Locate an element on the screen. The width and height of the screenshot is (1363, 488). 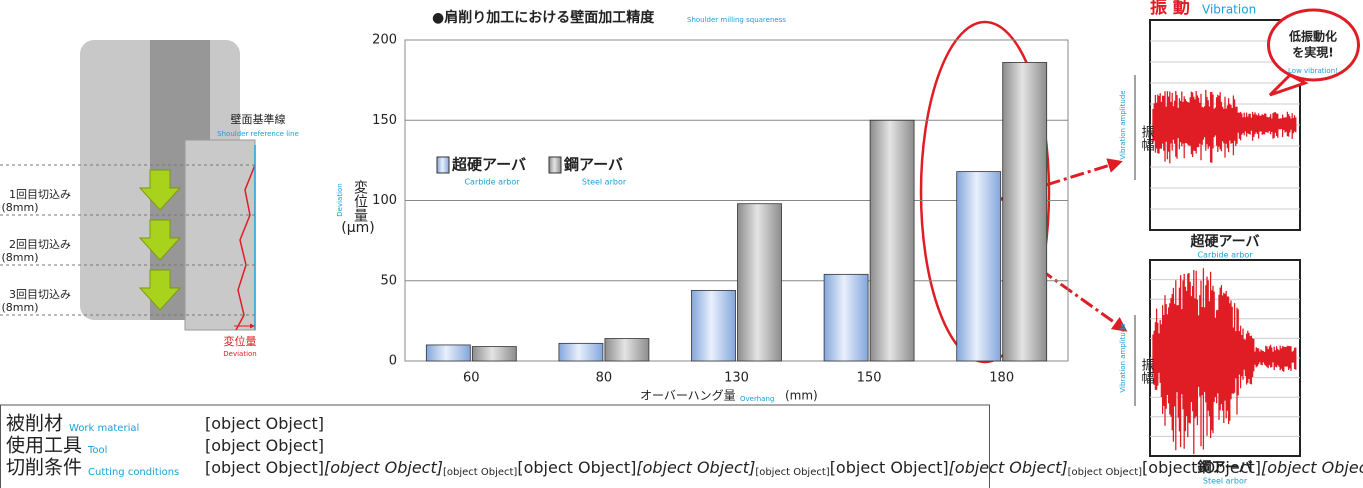
x-tick-label: 150 is located at coordinates (869, 378).